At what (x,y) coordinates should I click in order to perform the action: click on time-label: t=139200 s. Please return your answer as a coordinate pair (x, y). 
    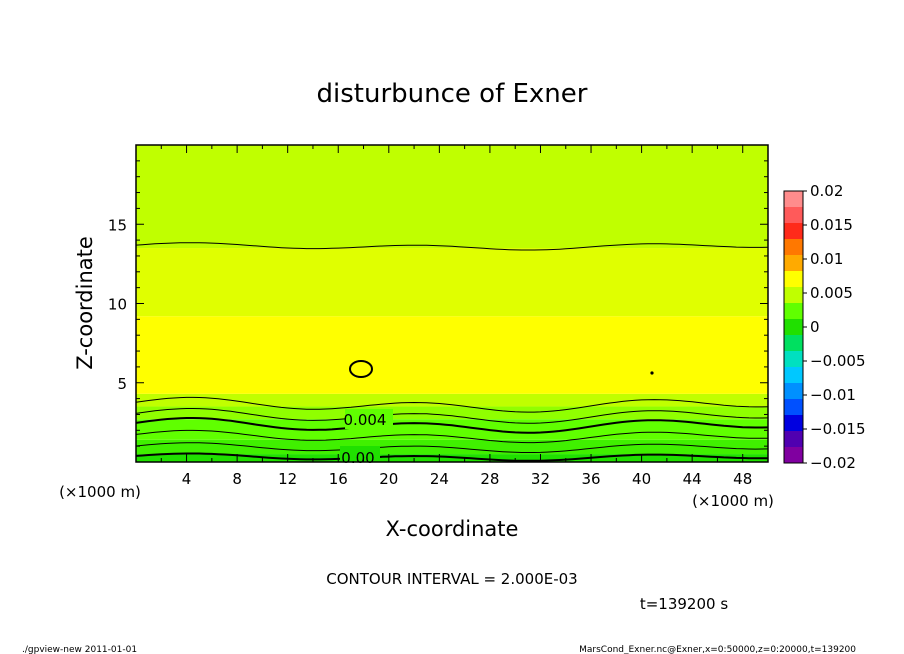
    Looking at the image, I should click on (684, 604).